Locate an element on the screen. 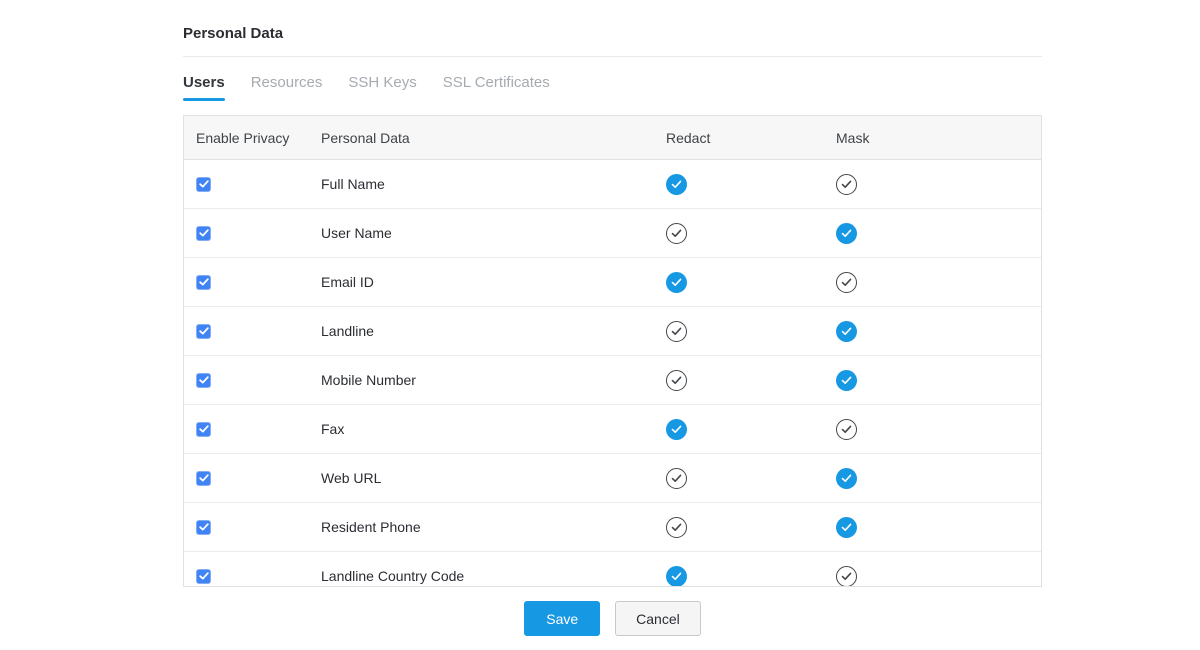 The width and height of the screenshot is (1200, 650). row-label: Full Name is located at coordinates (353, 184).